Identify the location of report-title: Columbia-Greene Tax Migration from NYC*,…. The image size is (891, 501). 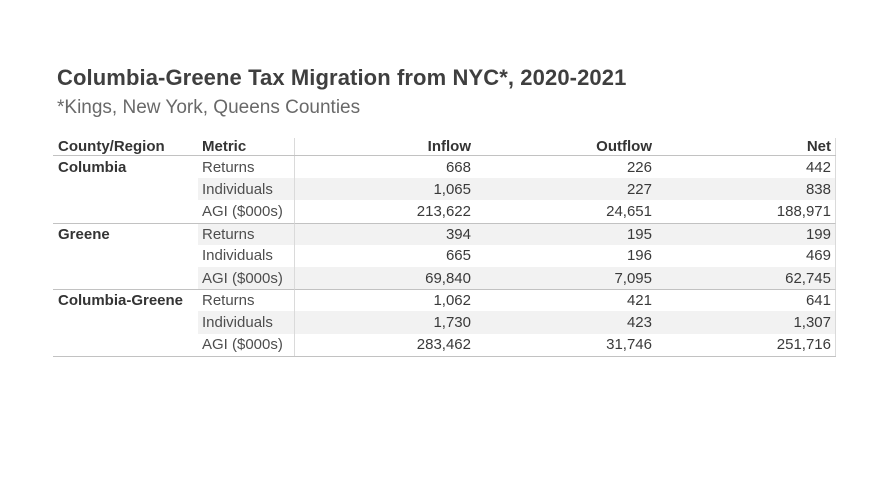
(342, 77).